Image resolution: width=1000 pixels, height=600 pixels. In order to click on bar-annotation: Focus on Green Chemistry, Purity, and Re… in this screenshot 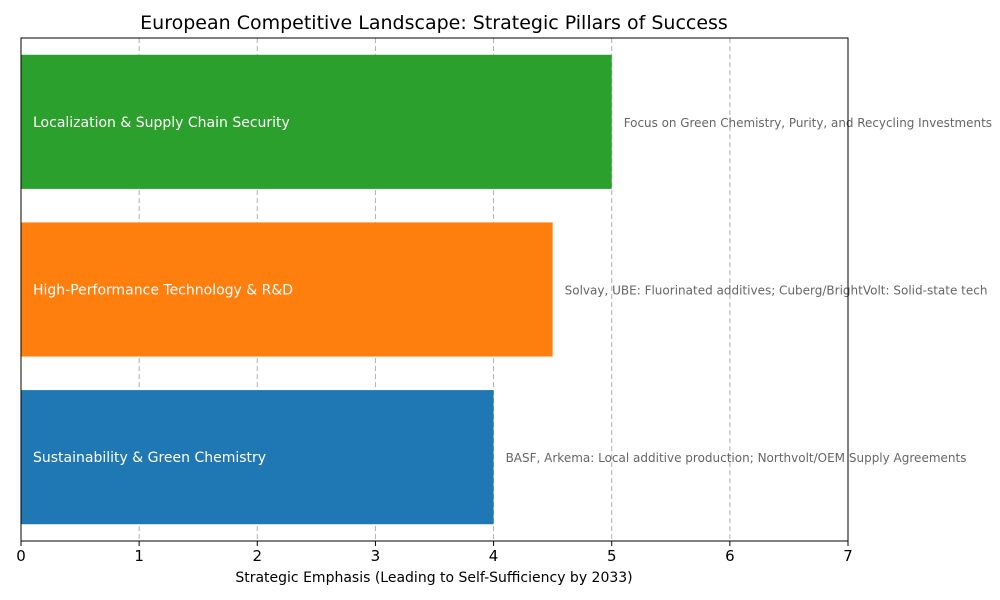, I will do `click(808, 123)`.